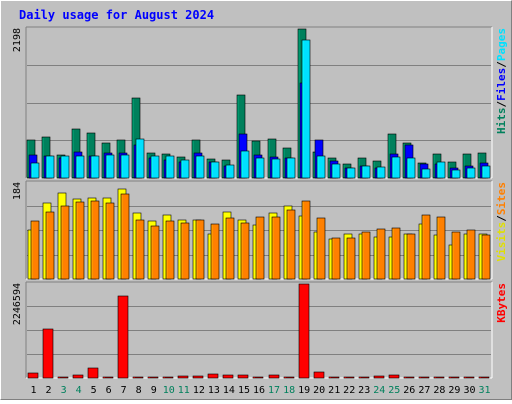  What do you see at coordinates (229, 390) in the screenshot?
I see `x-tick-label: 14` at bounding box center [229, 390].